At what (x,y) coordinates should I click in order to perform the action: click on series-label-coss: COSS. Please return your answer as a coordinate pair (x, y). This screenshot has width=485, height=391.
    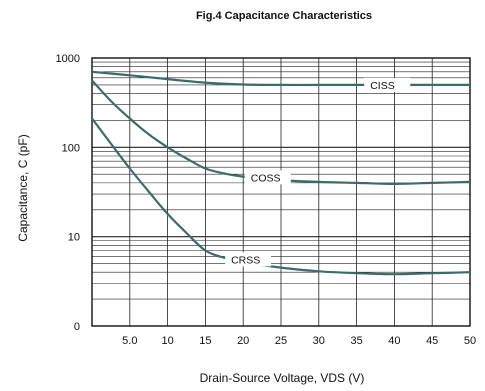
    Looking at the image, I should click on (266, 178).